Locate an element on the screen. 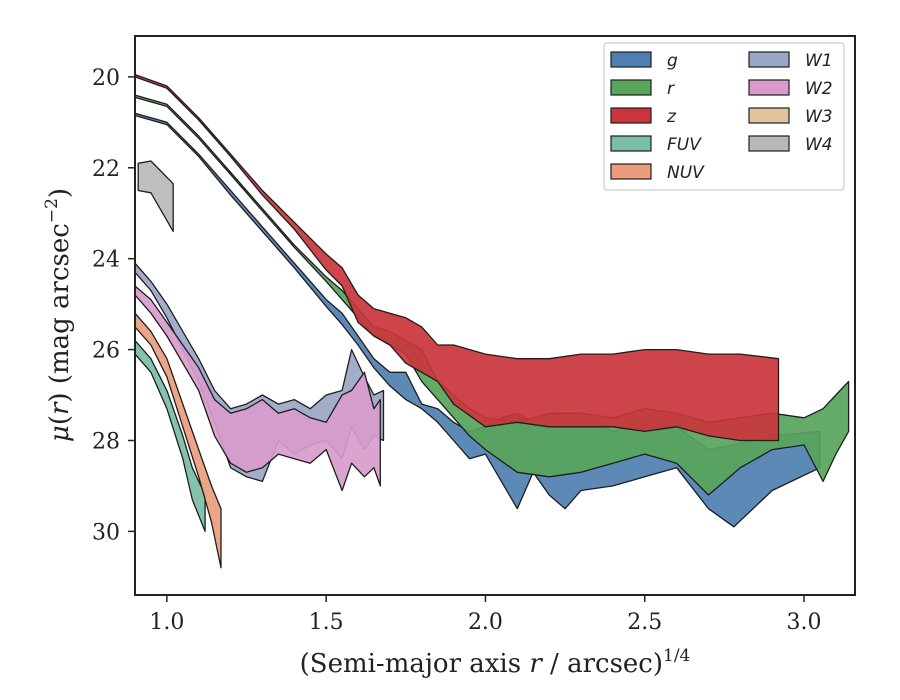 The image size is (900, 700). y-tick-label: 20 is located at coordinates (106, 78).